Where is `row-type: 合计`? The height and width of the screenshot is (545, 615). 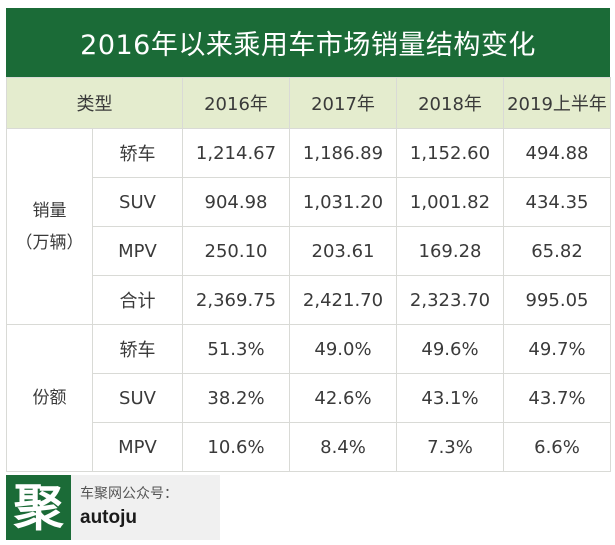 row-type: 合计 is located at coordinates (137, 300).